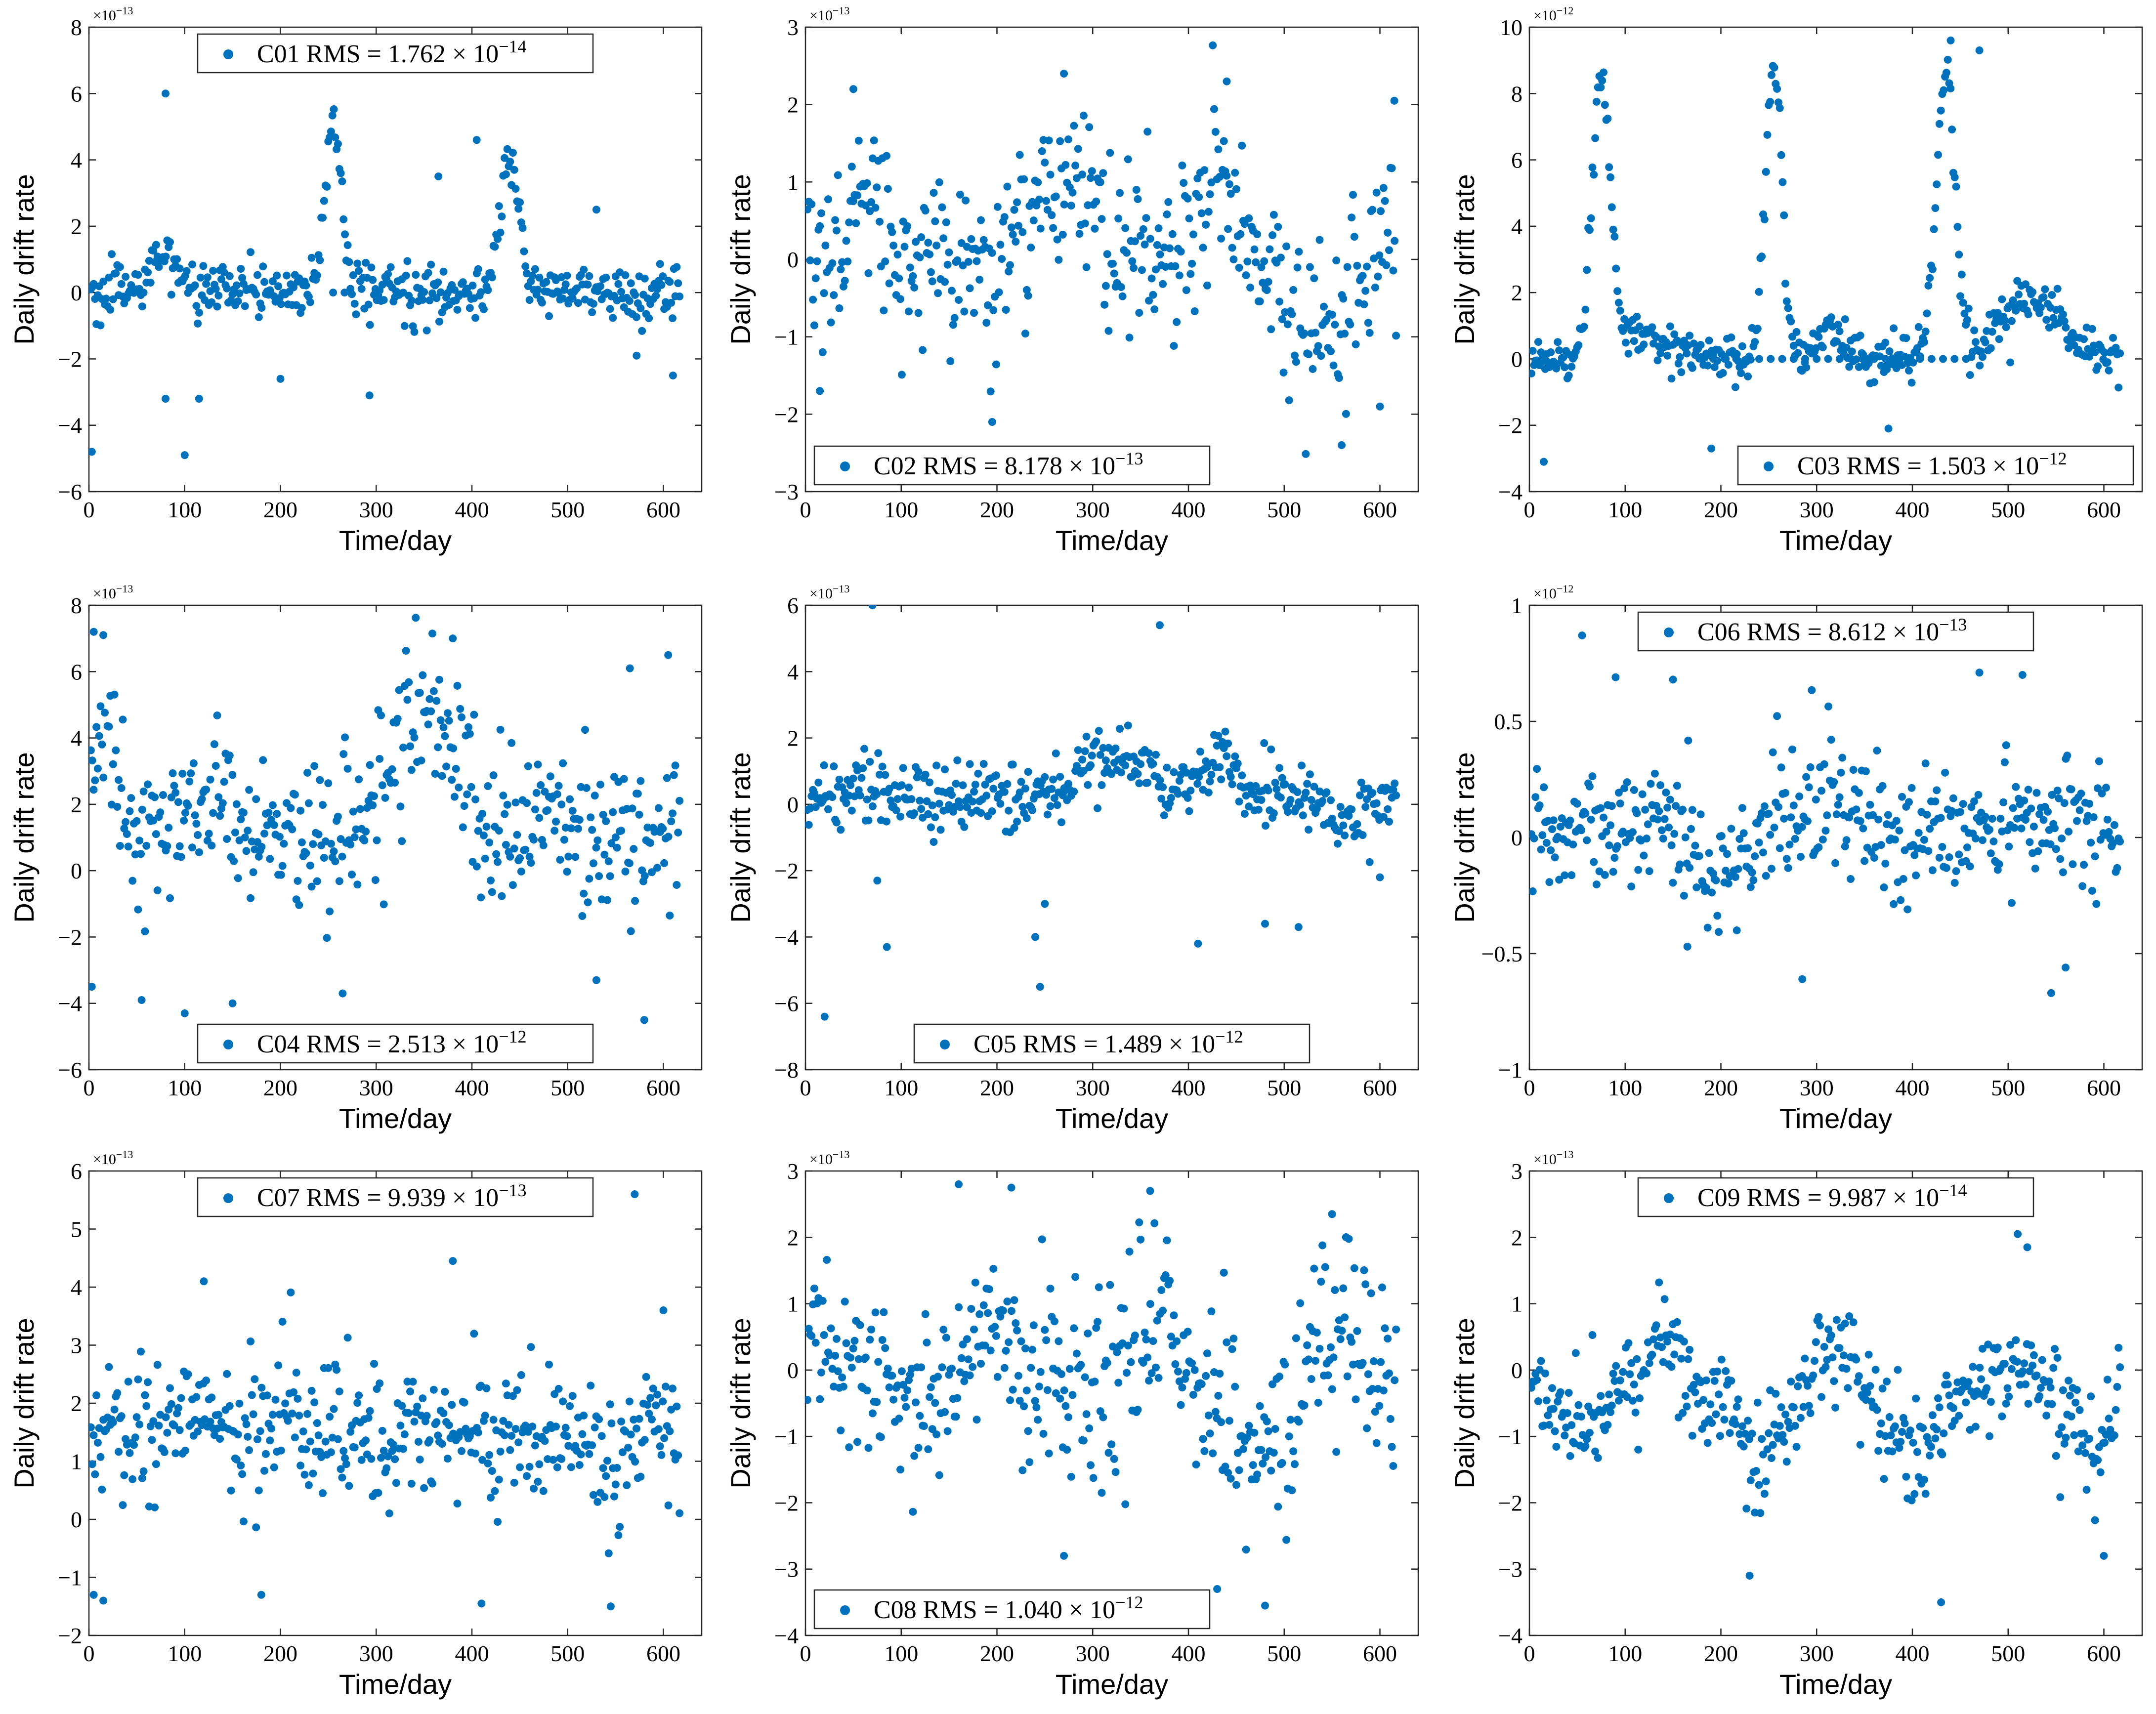  What do you see at coordinates (1669, 1198) in the screenshot?
I see `legend-marker` at bounding box center [1669, 1198].